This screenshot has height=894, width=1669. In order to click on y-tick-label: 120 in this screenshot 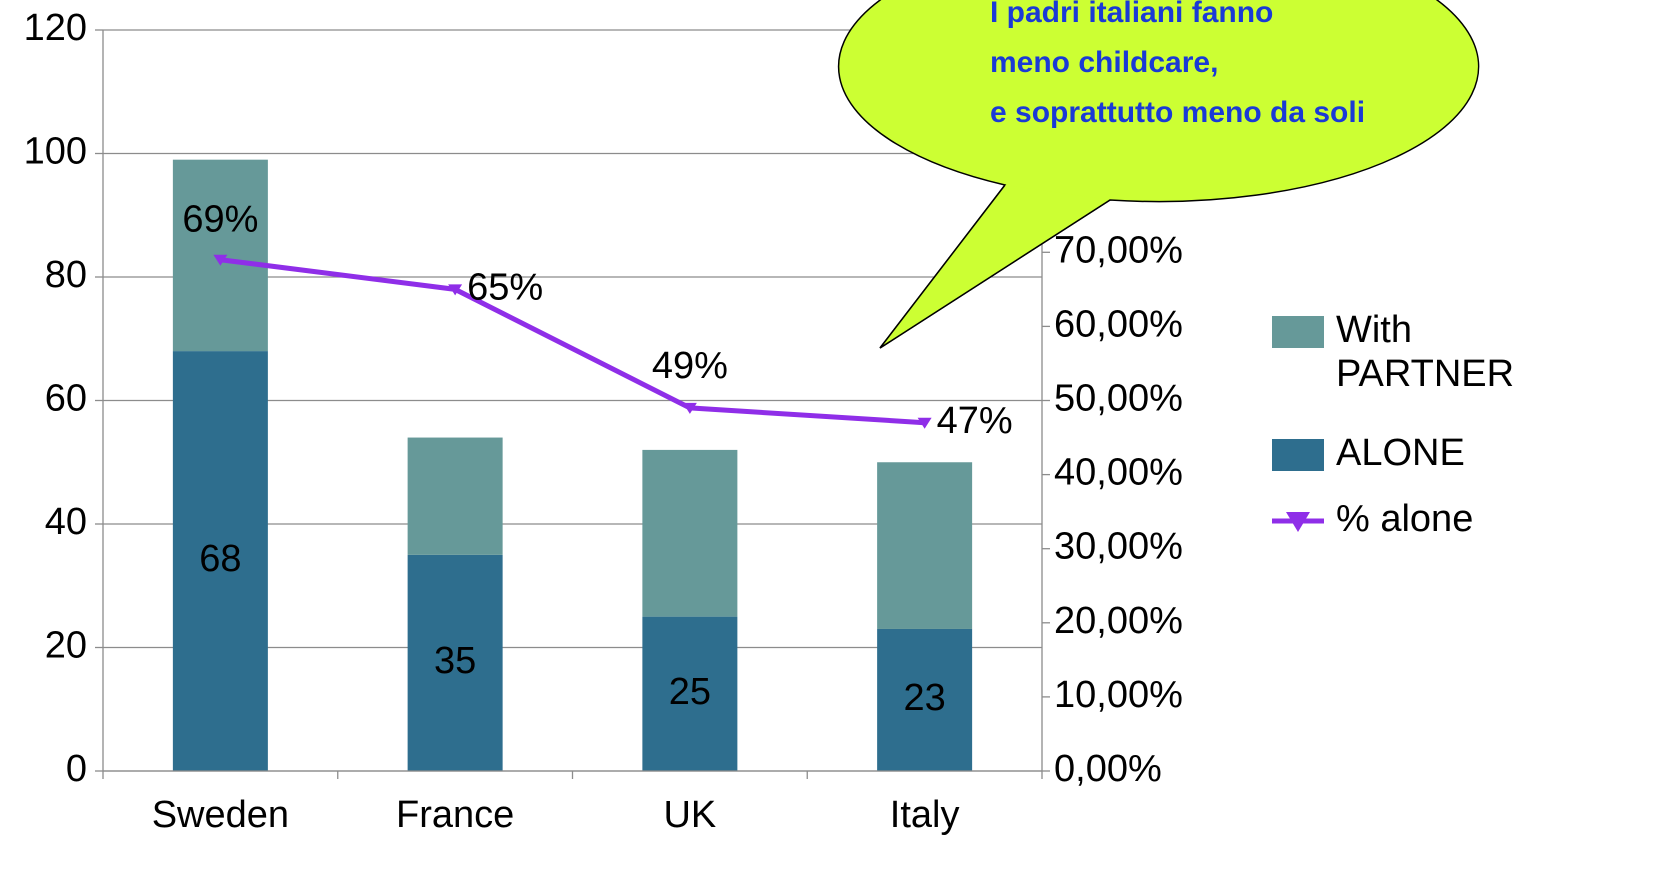, I will do `click(55, 28)`.